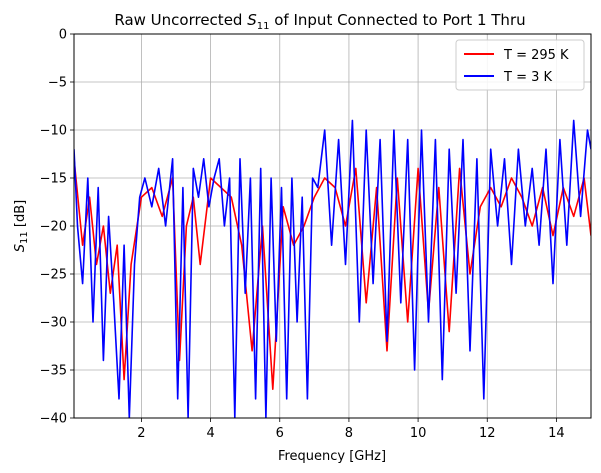  I want to click on legend: T = 295 K T = 3 K, so click(520, 65).